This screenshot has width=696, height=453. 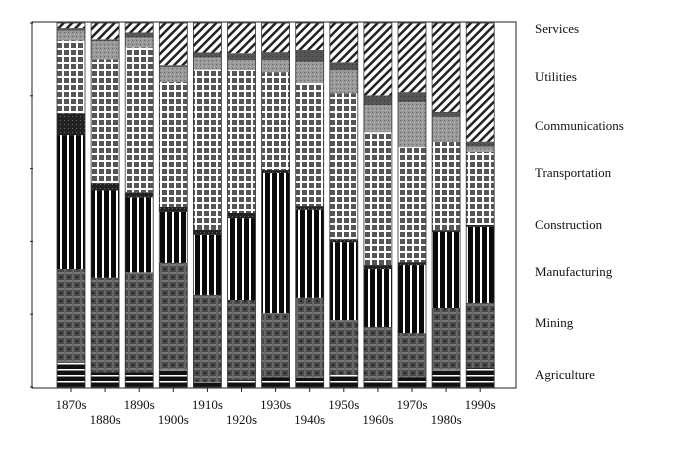 I want to click on bar-segment-transportation-1940s, so click(x=309, y=145).